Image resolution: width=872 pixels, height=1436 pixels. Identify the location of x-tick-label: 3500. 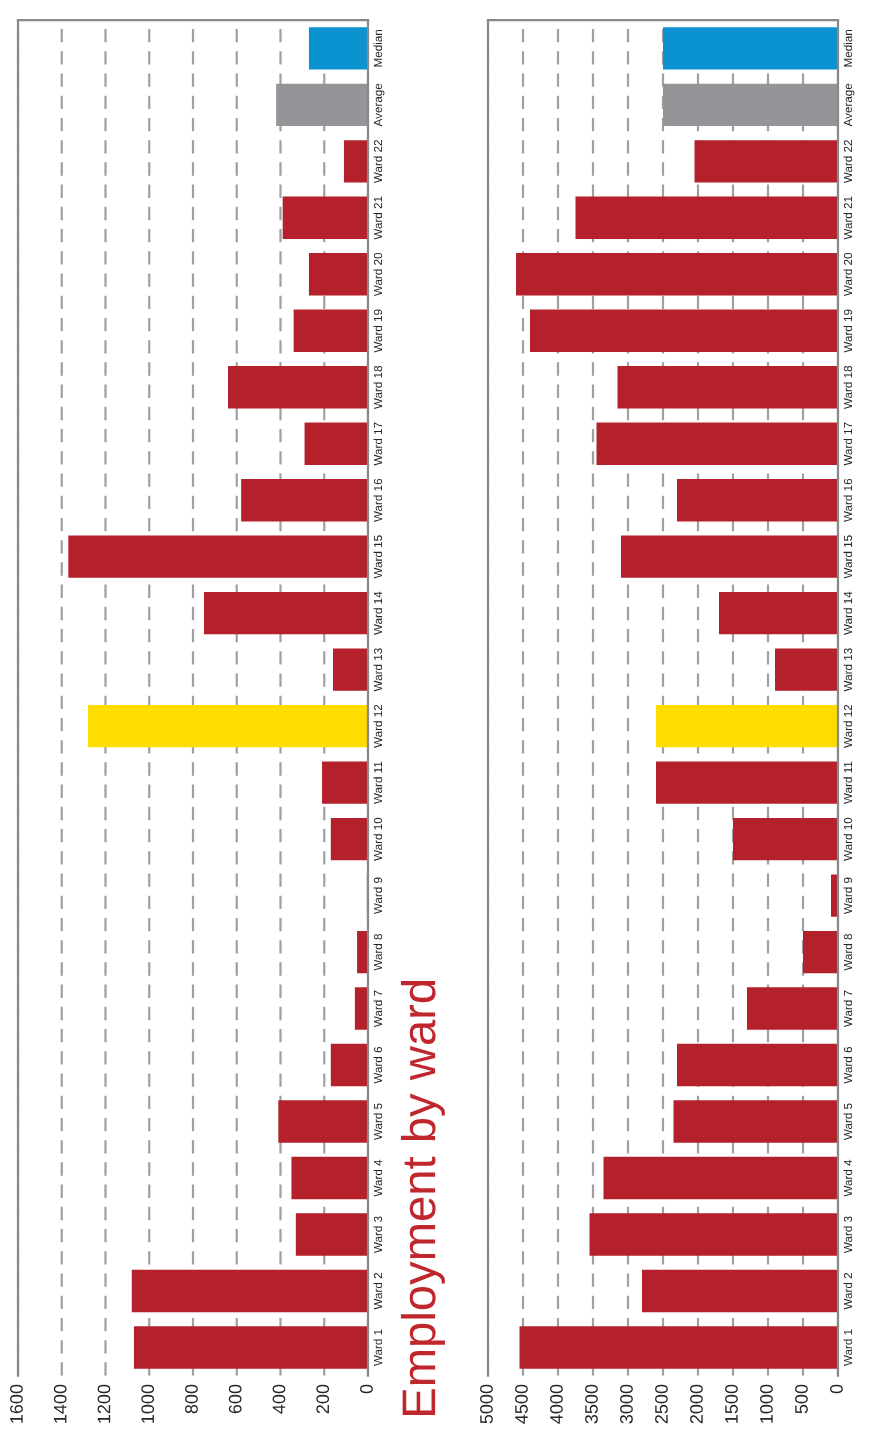
(591, 1404).